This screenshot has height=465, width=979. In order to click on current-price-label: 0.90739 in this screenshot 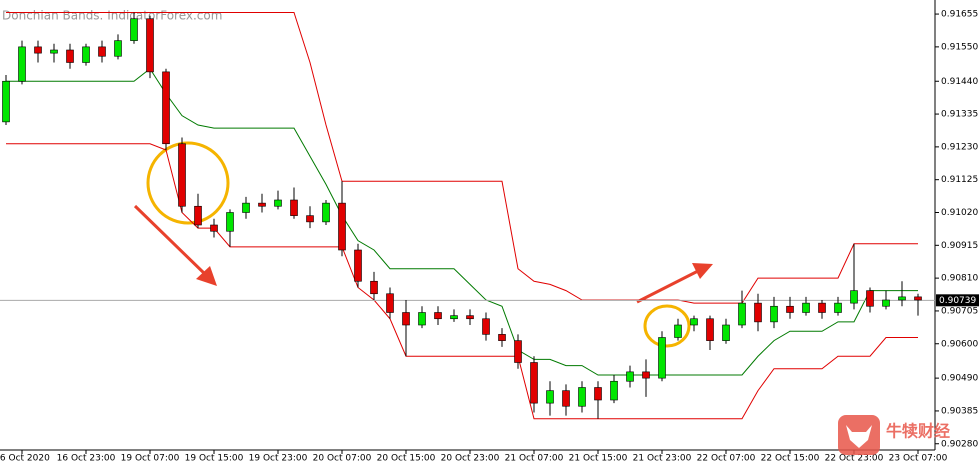, I will do `click(957, 301)`.